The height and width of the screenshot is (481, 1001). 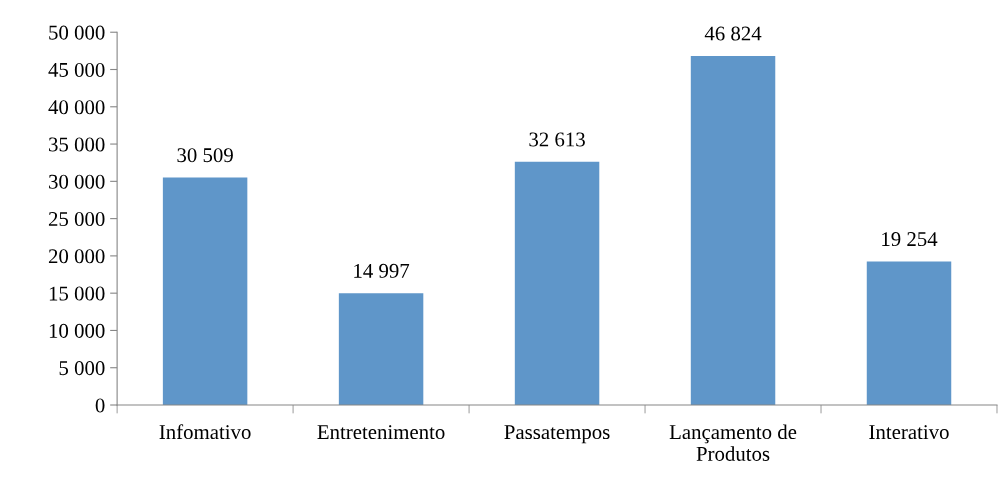 I want to click on y-tick-label: 20 000, so click(x=76, y=256).